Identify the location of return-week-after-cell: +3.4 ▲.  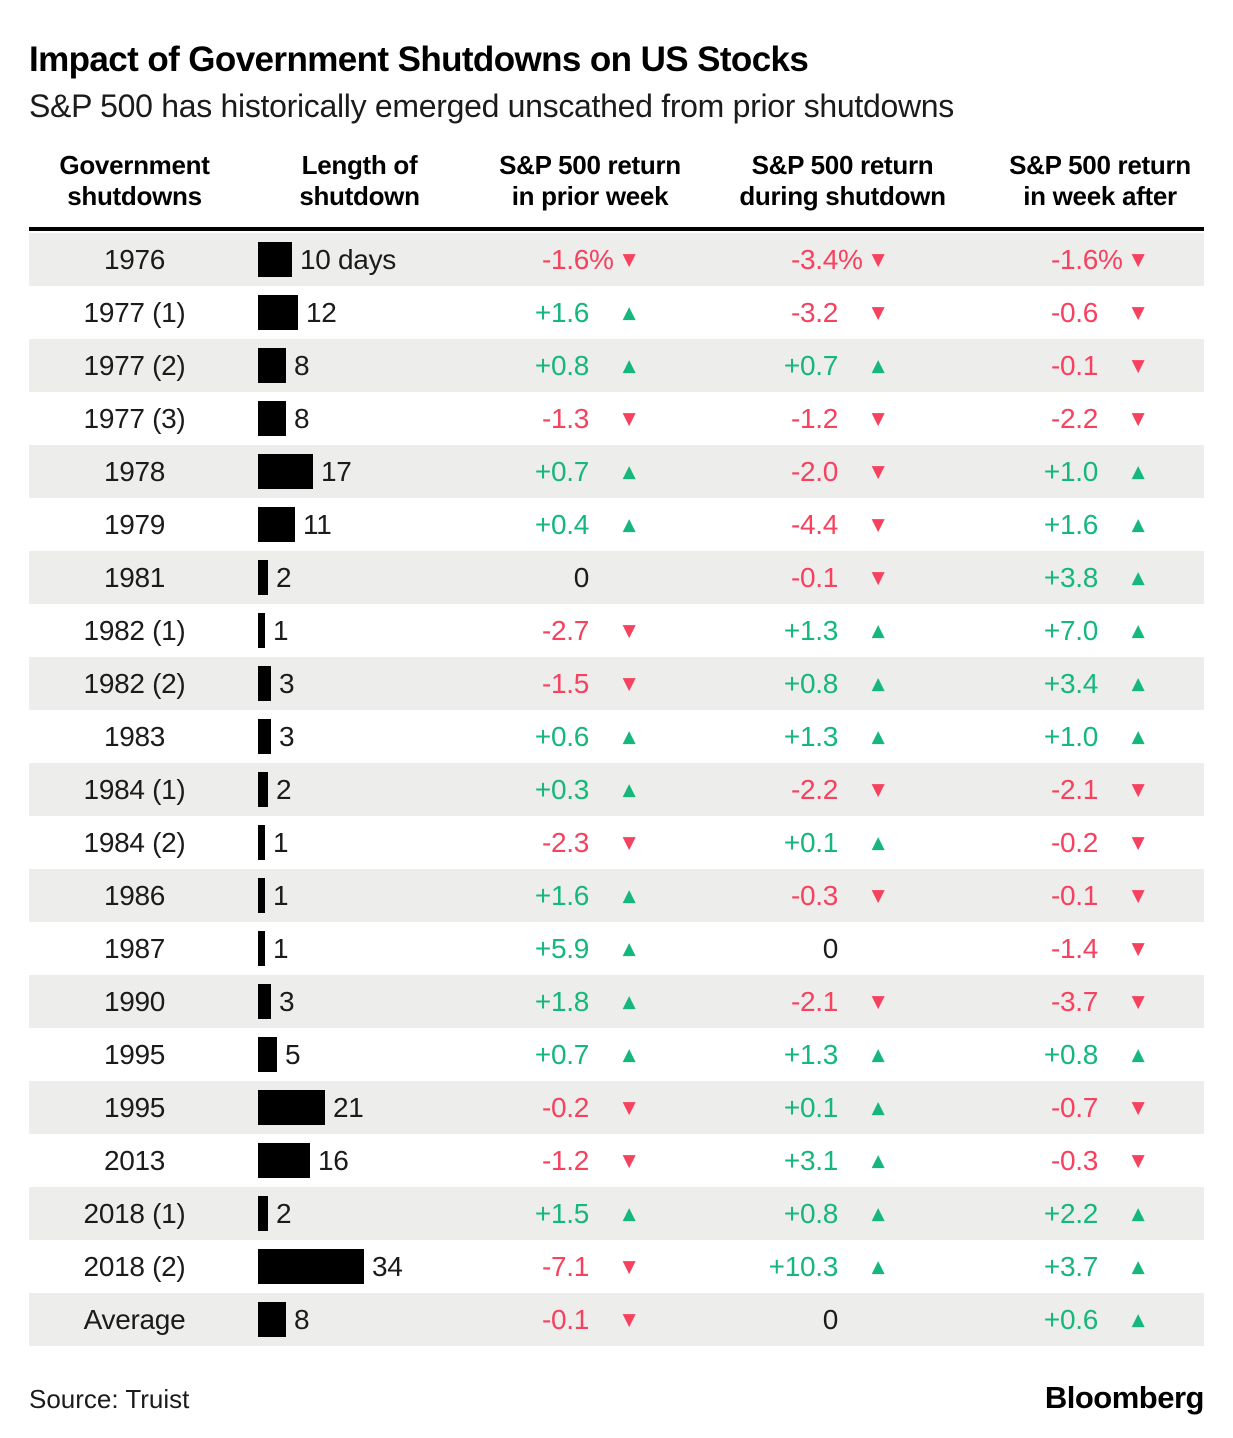
(1087, 683).